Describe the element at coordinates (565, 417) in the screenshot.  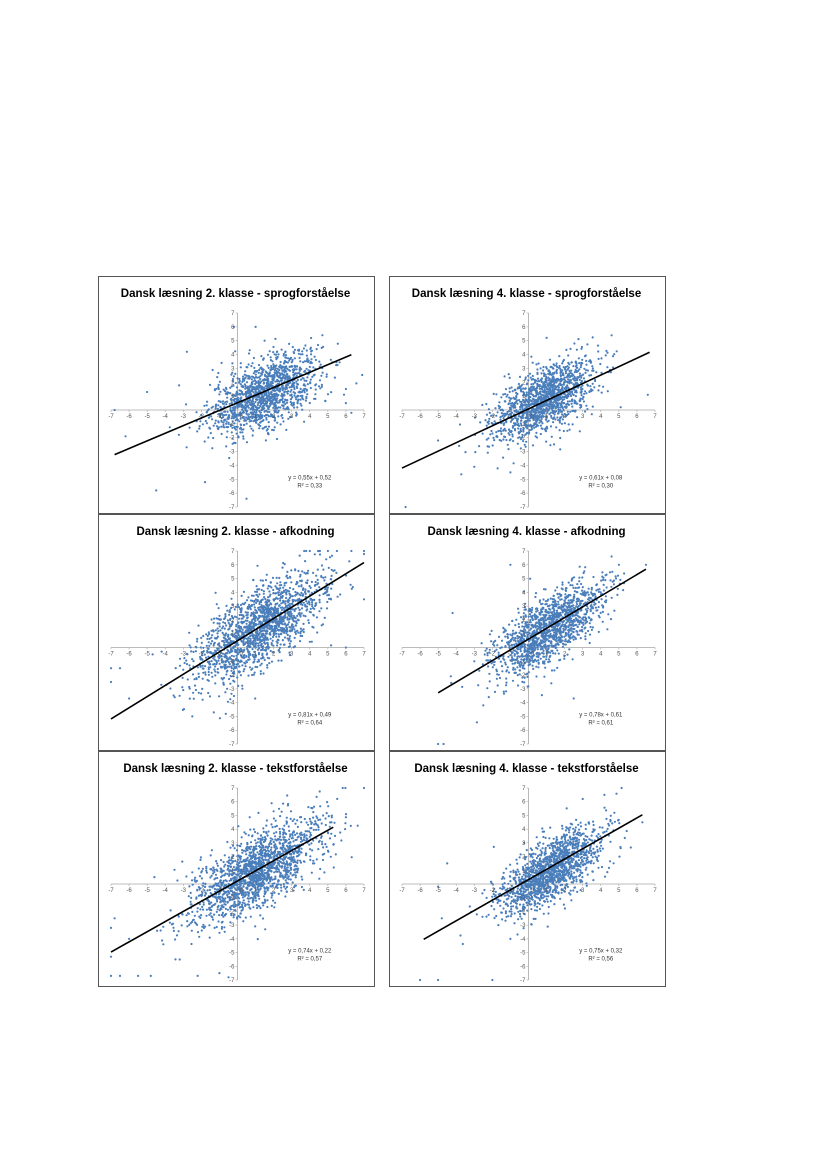
I see `x-tick-label: 2` at that location.